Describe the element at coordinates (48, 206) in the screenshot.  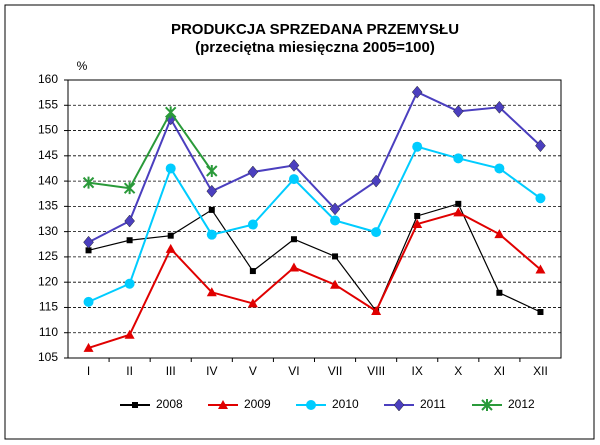
I see `y-tick-label: 135` at that location.